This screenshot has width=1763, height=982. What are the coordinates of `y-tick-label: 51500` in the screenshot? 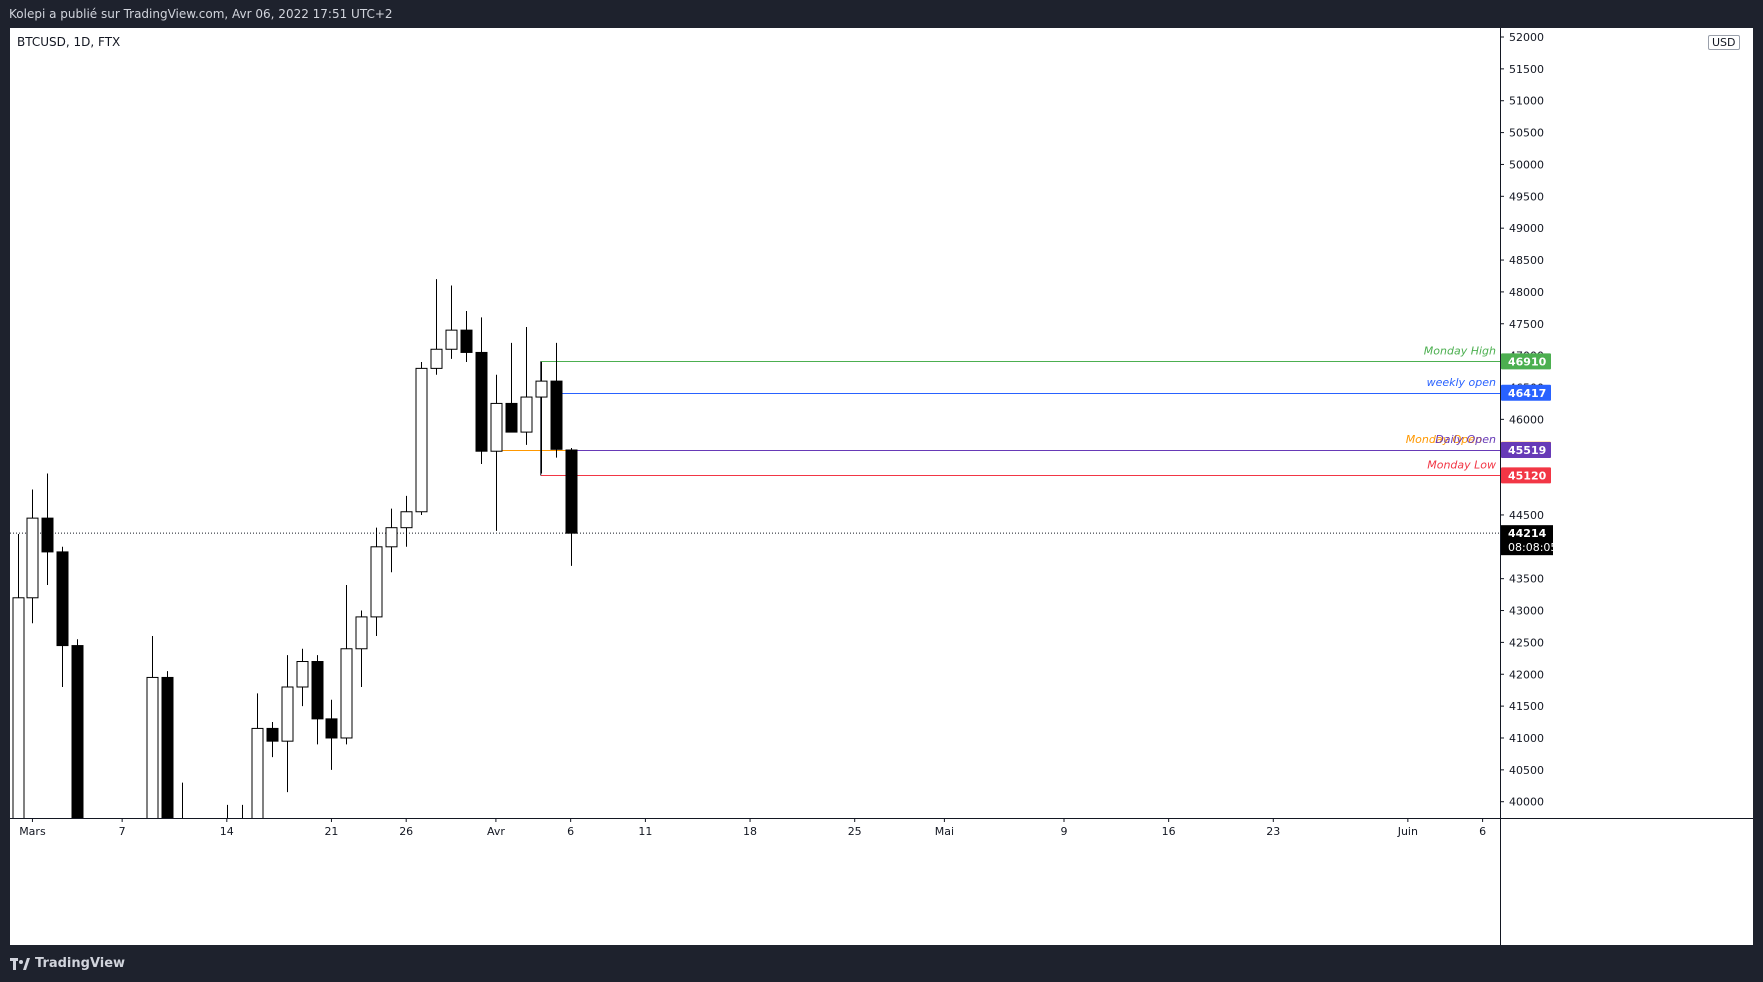 It's located at (1526, 69).